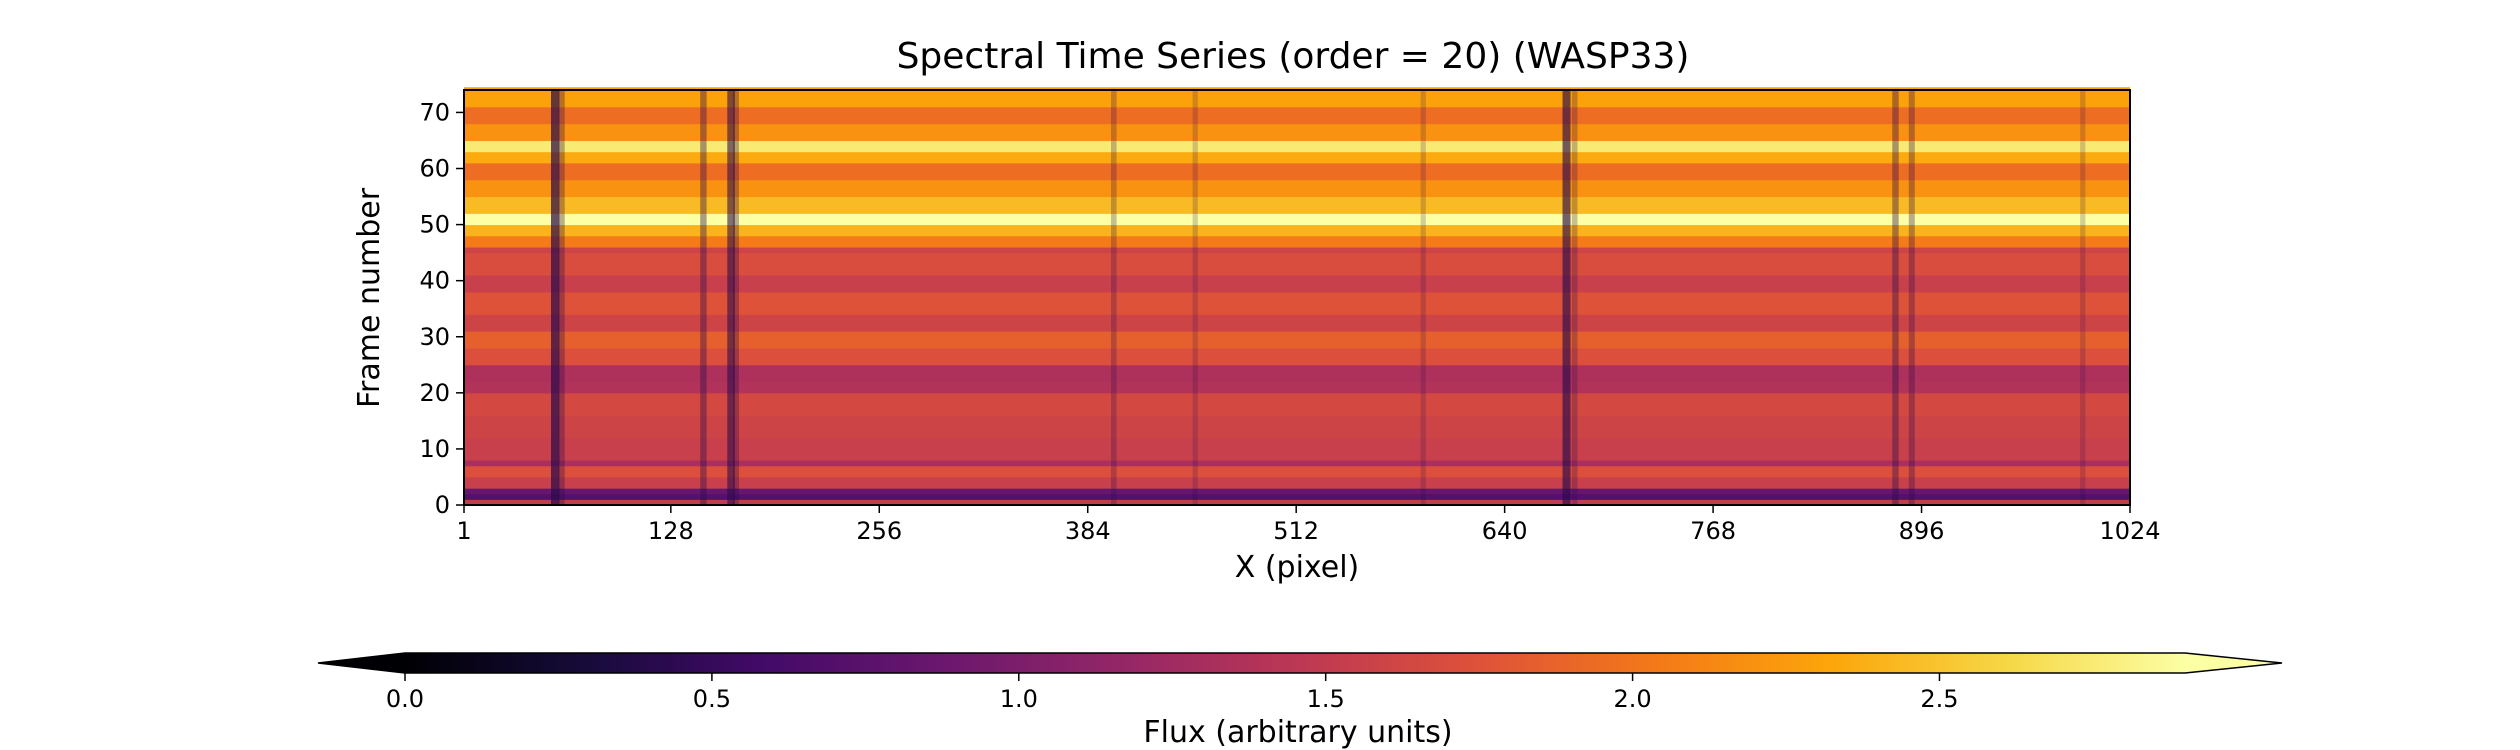  I want to click on x-axis-ticks: 1 128 256 384 512 640 768 896 1024, so click(1308, 525).